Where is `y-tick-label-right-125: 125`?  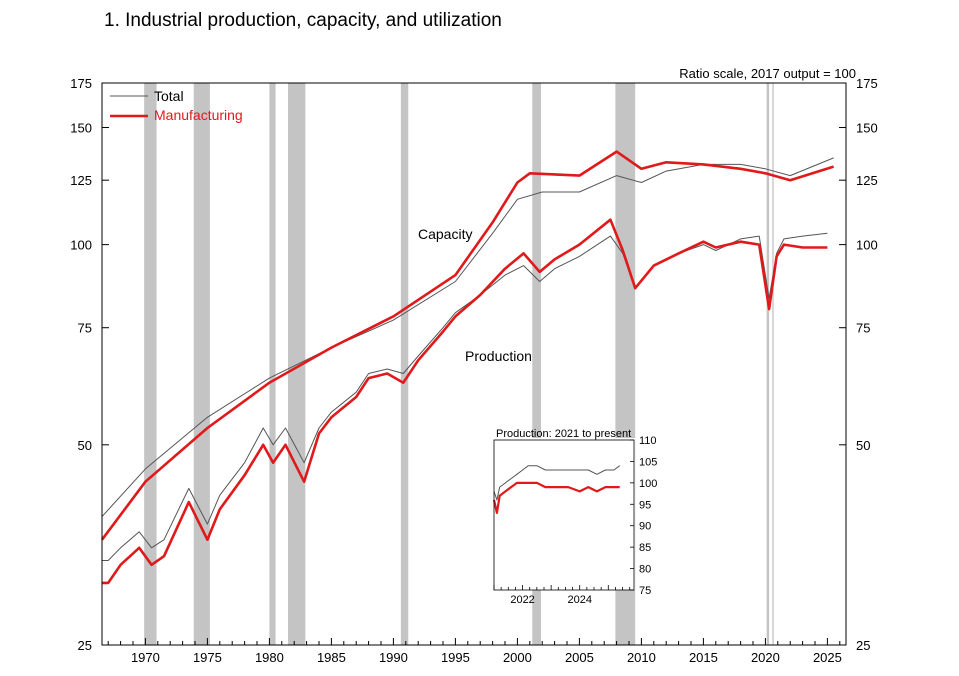 y-tick-label-right-125: 125 is located at coordinates (867, 180).